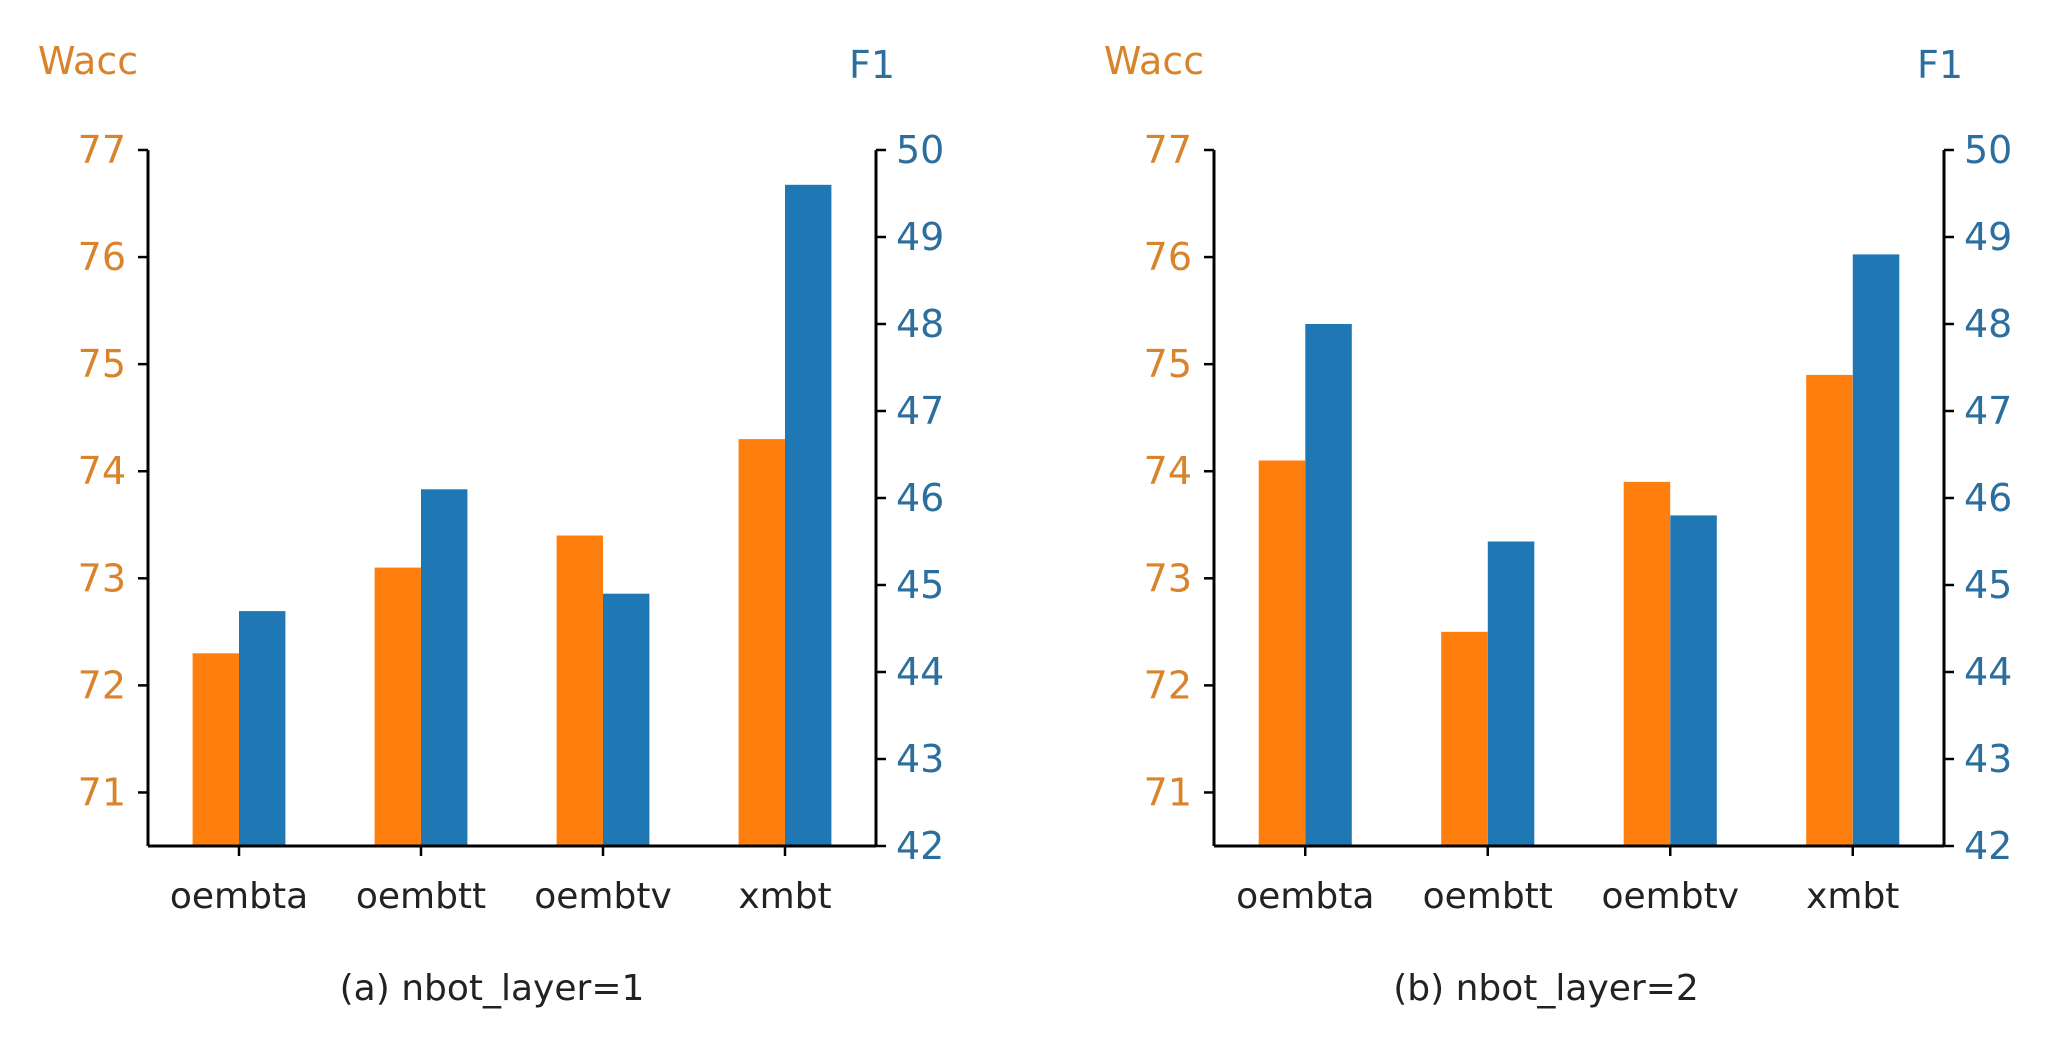 This screenshot has width=2056, height=1044. What do you see at coordinates (492, 988) in the screenshot?
I see `chart-caption: (a) nbot_layer=1` at bounding box center [492, 988].